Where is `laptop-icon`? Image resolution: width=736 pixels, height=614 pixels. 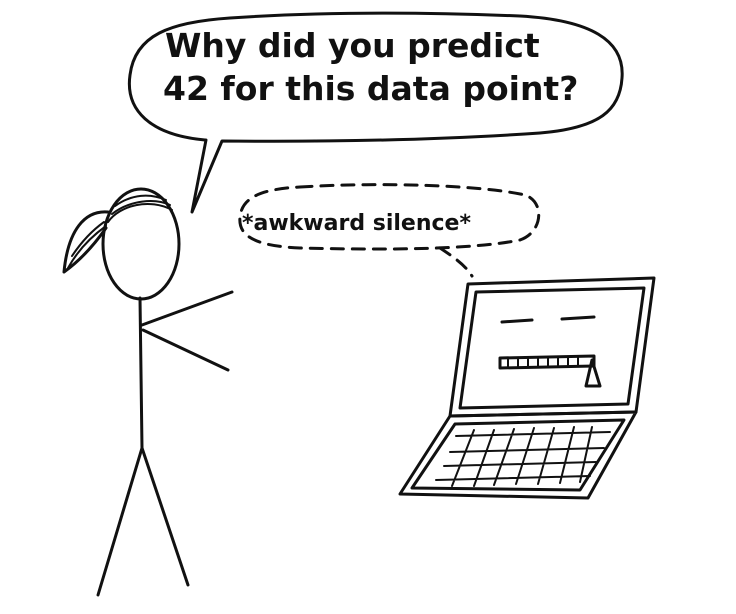
laptop-icon is located at coordinates (527, 388).